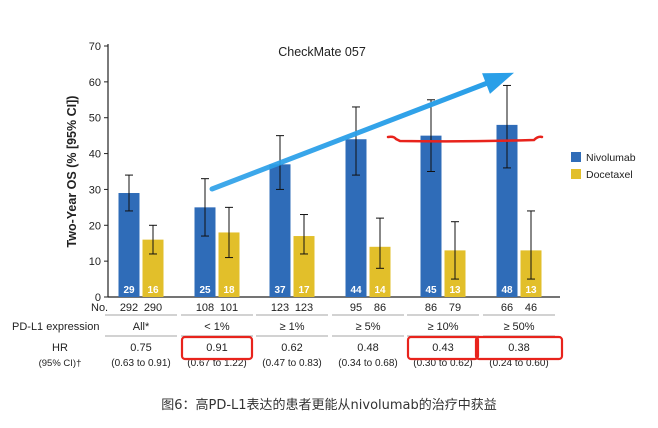  What do you see at coordinates (351, 135) in the screenshot?
I see `trend-arrow-shaft` at bounding box center [351, 135].